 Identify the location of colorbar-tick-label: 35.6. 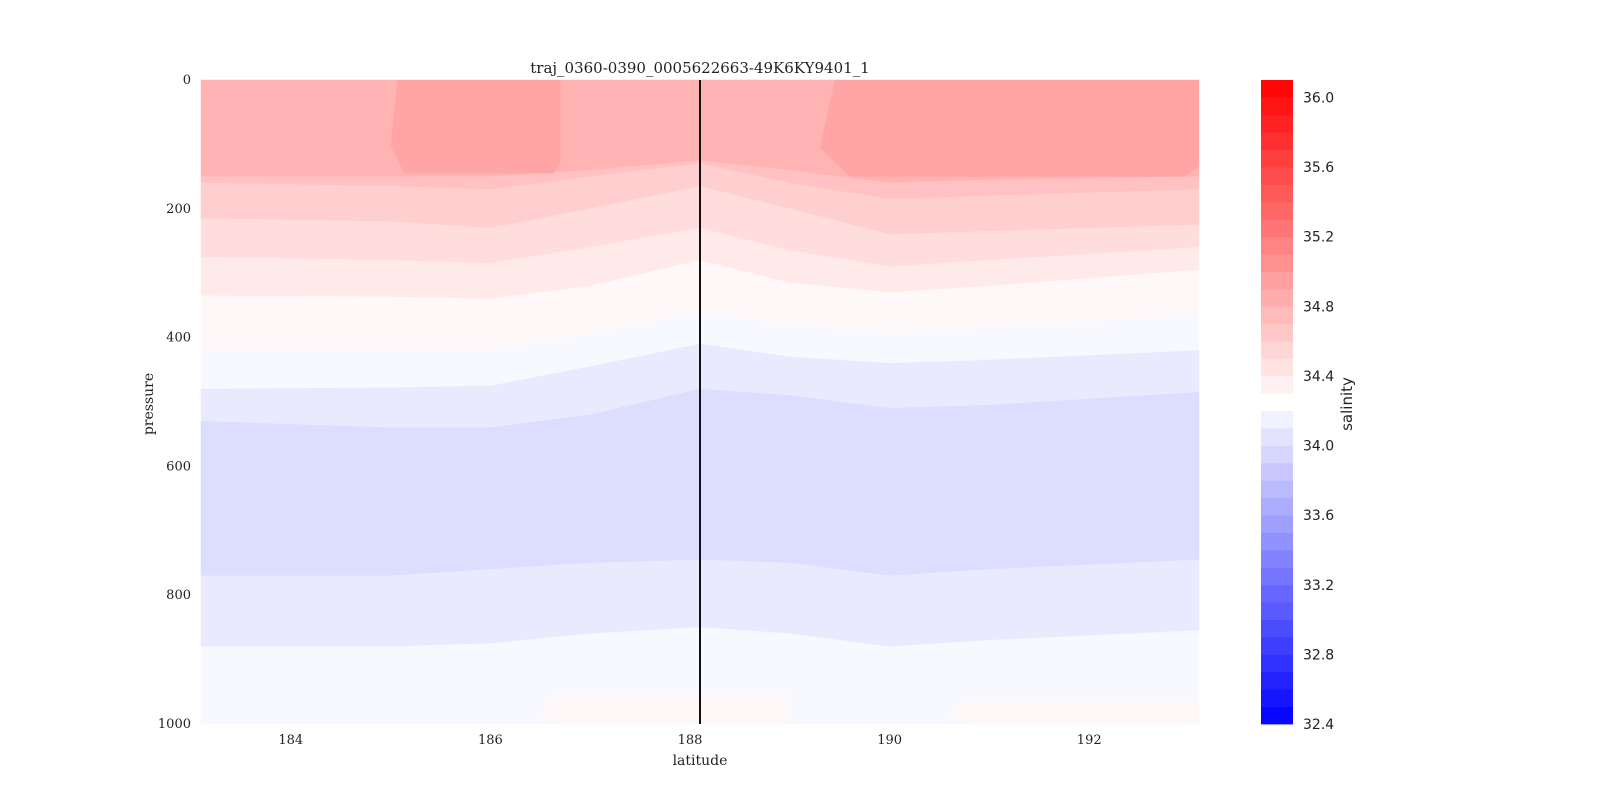
(1318, 168).